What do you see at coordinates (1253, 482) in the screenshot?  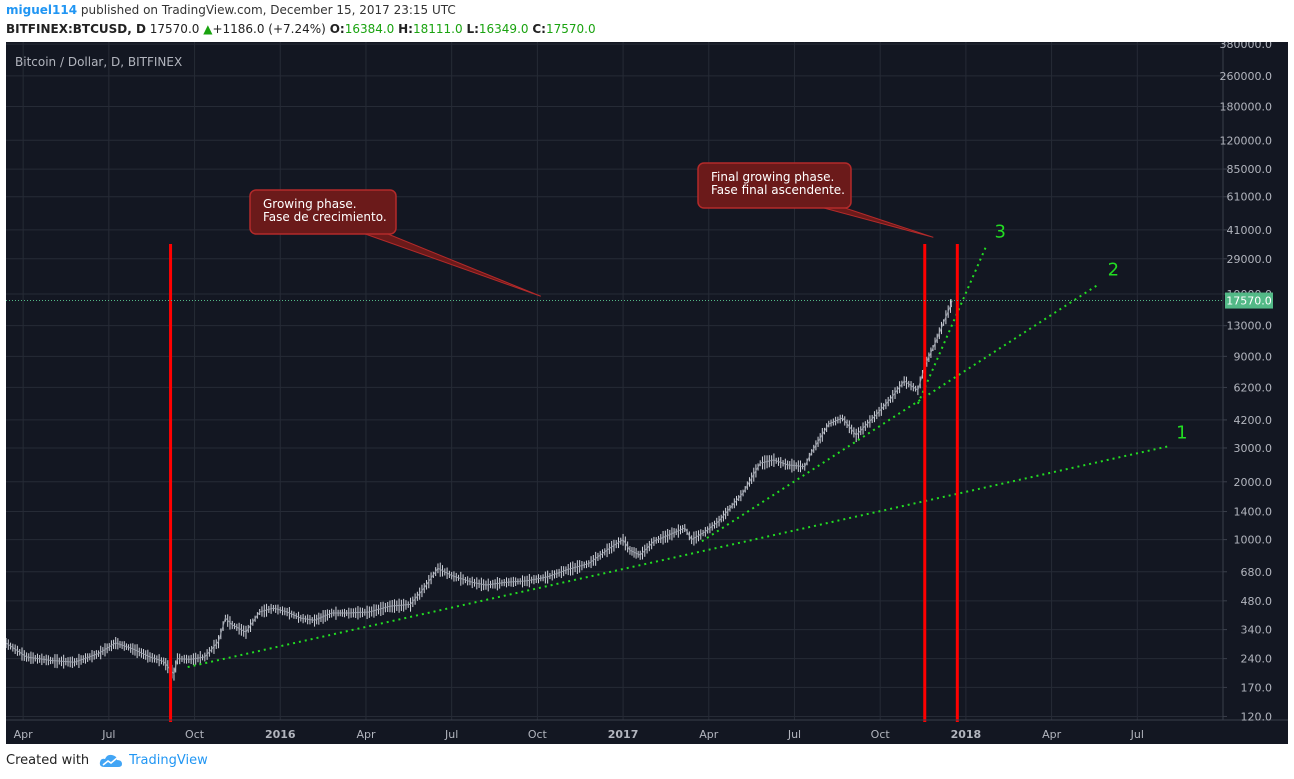 I see `y-tick-label: 2000.0` at bounding box center [1253, 482].